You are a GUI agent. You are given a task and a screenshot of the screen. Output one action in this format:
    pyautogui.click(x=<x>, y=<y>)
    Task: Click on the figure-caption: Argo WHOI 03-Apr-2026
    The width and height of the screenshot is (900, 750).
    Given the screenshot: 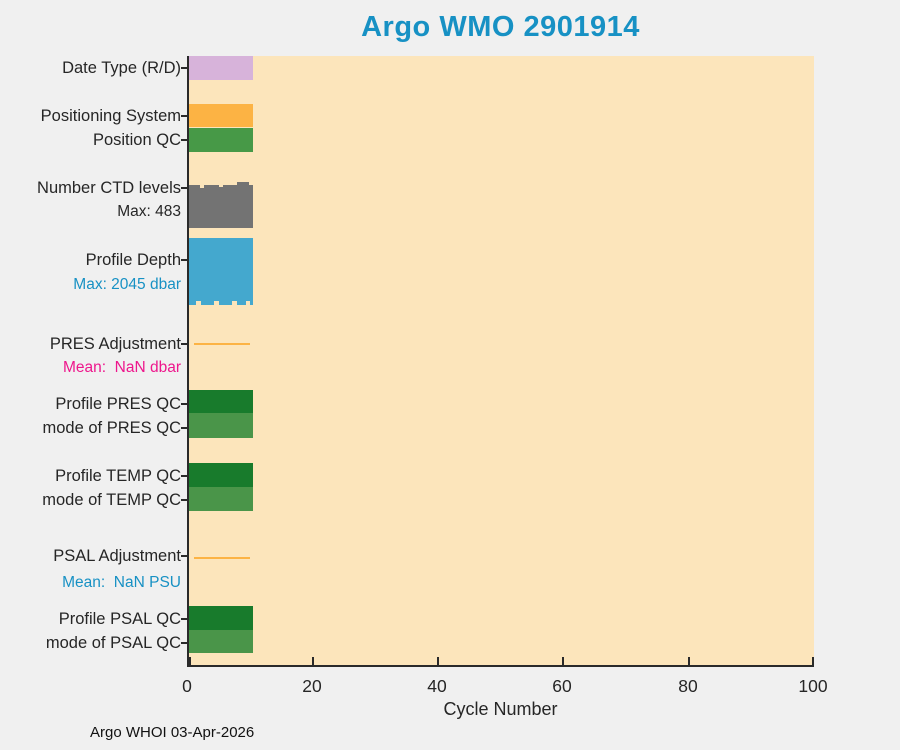 What is the action you would take?
    pyautogui.click(x=172, y=732)
    